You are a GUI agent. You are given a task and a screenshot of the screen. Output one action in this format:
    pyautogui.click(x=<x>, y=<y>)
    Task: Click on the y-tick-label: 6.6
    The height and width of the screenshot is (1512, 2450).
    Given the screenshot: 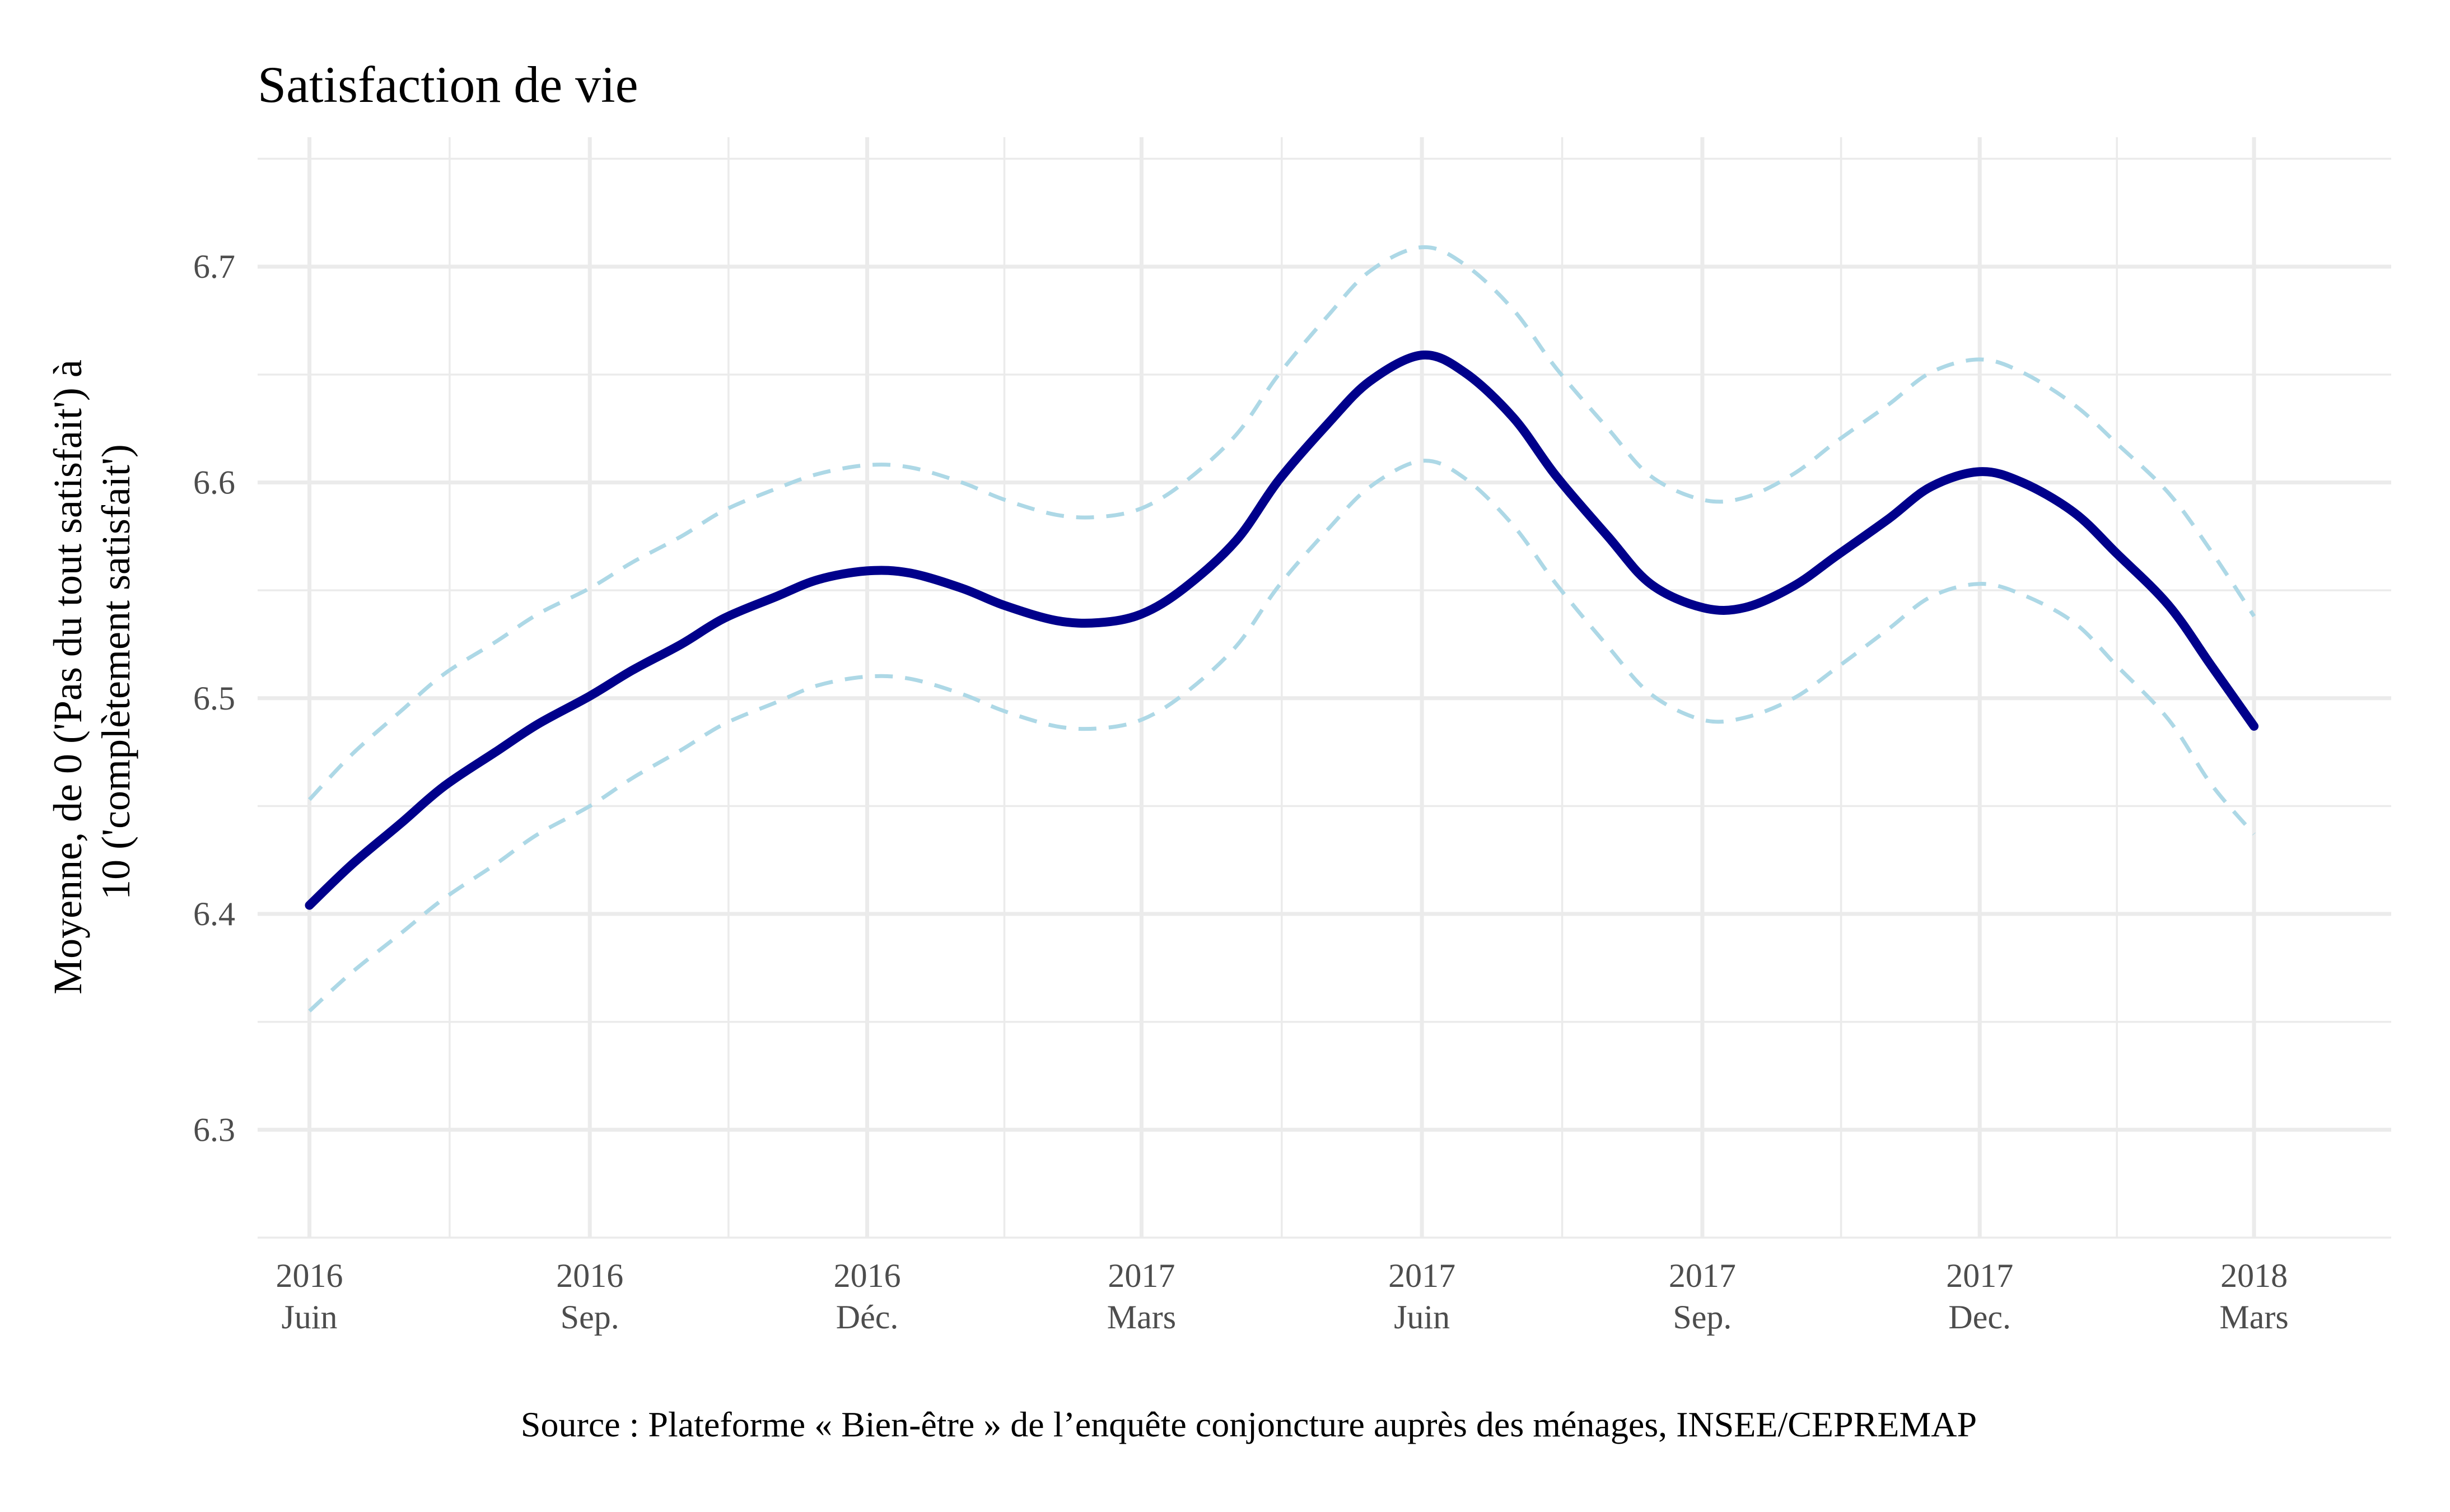 What is the action you would take?
    pyautogui.click(x=214, y=483)
    